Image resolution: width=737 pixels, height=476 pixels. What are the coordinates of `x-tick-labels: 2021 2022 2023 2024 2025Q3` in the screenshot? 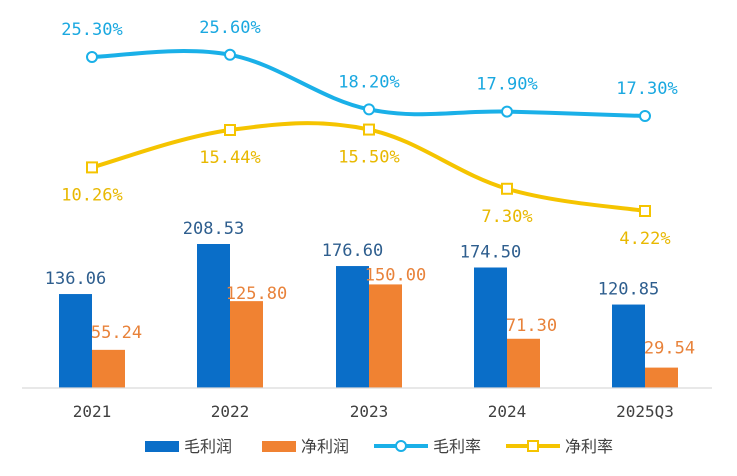 It's located at (373, 411).